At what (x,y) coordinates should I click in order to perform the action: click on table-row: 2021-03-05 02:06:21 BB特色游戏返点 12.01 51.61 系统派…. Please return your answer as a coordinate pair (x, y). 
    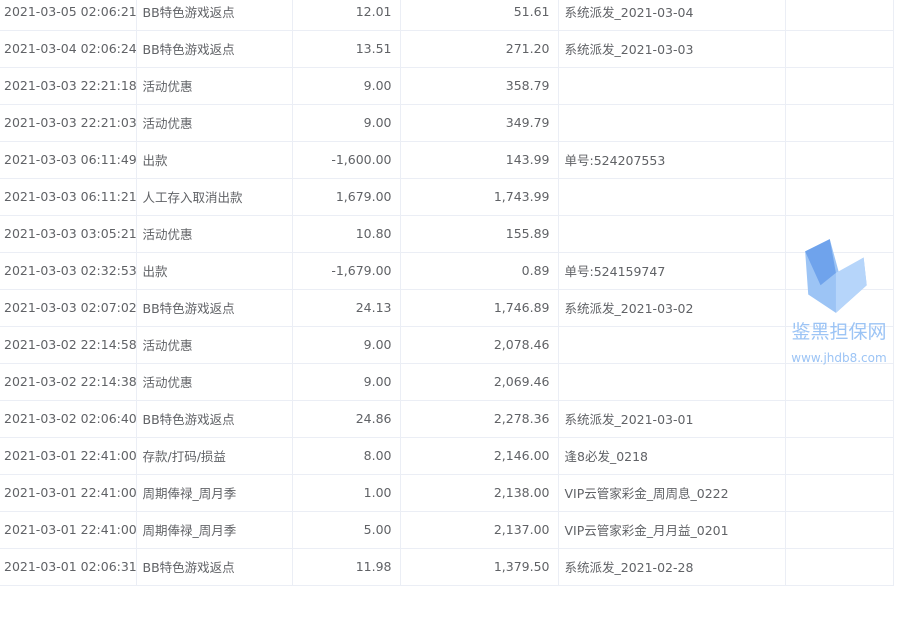
    Looking at the image, I should click on (447, 15).